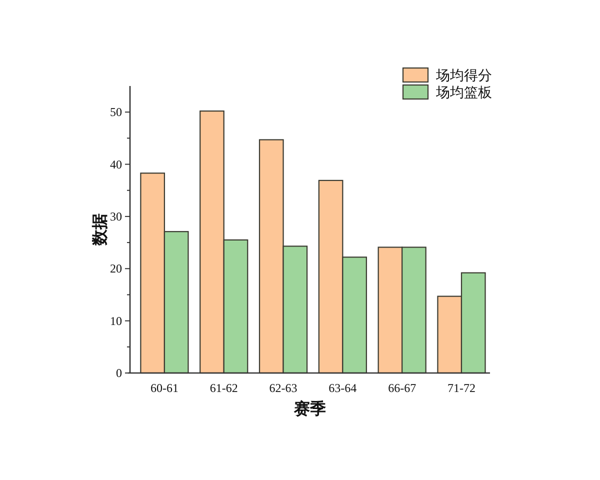 The image size is (600, 480). Describe the element at coordinates (116, 216) in the screenshot. I see `y-tick-label: 30` at that location.